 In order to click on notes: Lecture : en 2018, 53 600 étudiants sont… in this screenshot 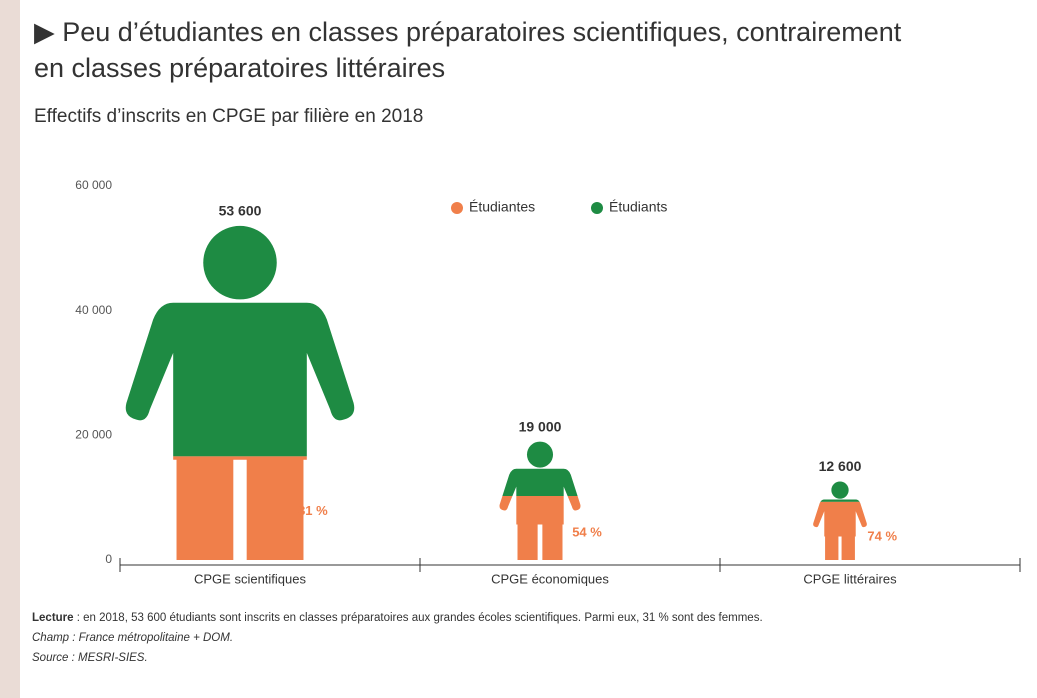, I will do `click(397, 642)`.